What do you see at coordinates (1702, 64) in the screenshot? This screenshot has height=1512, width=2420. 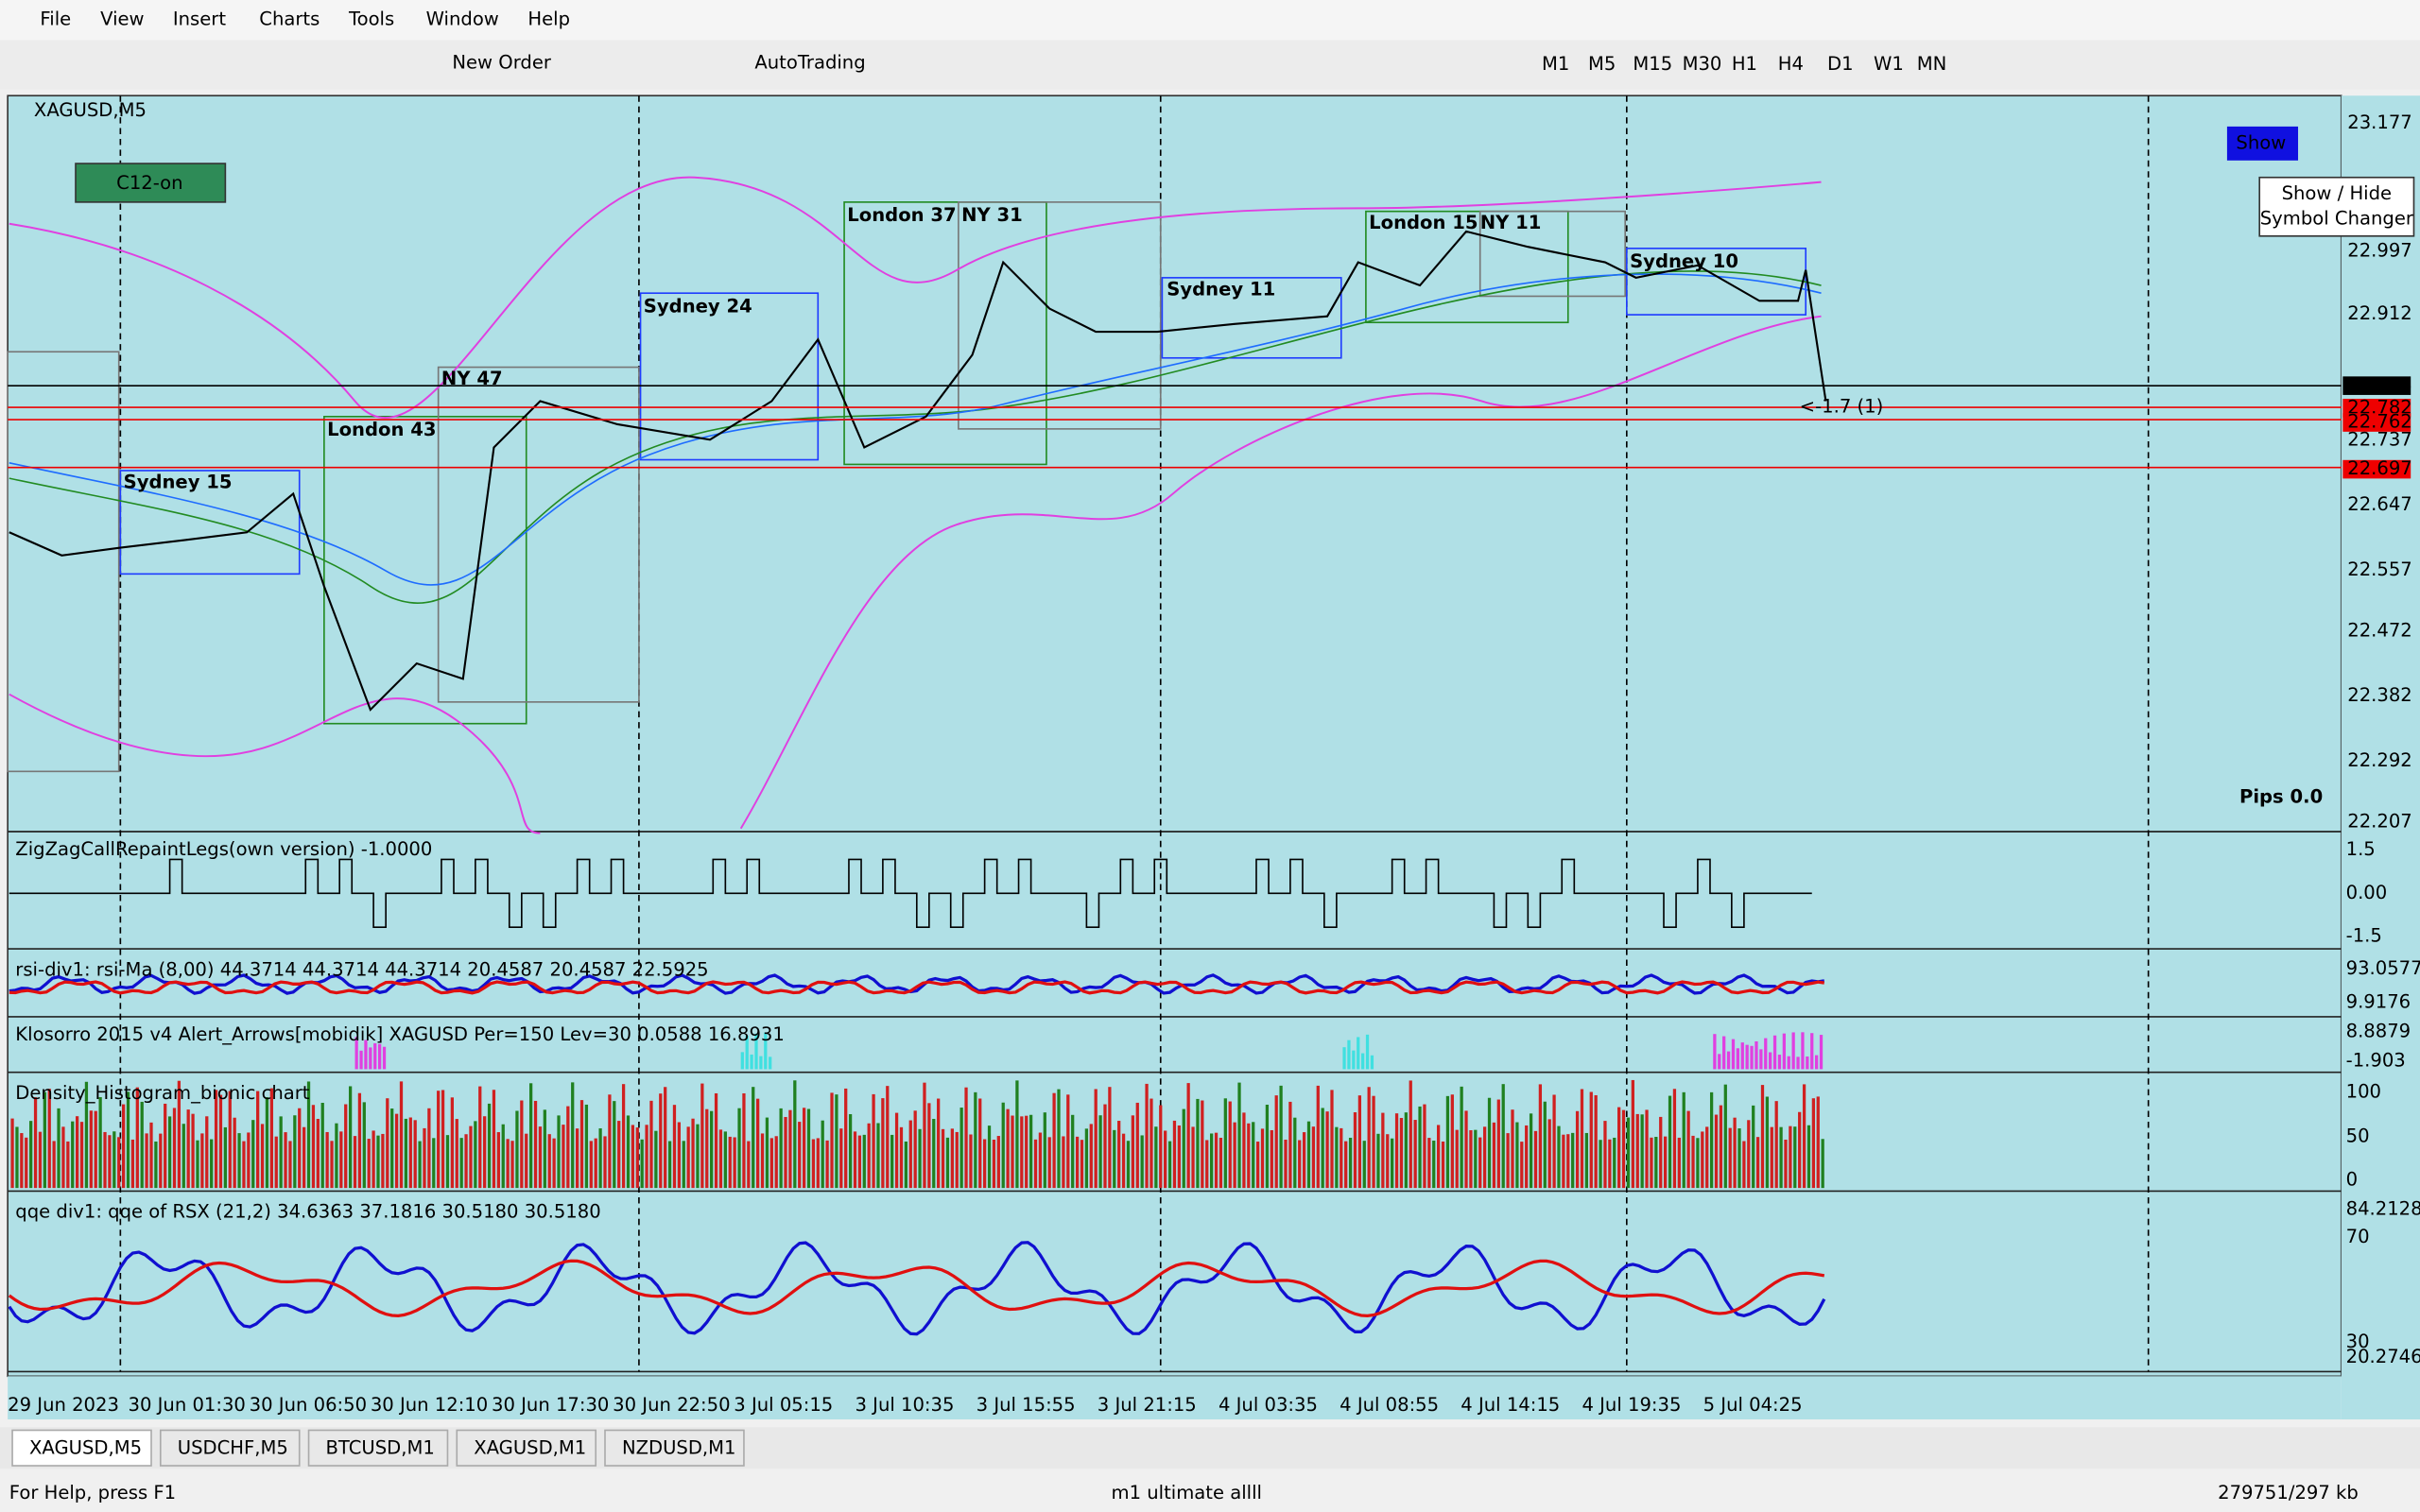 I see `timeframe-button: M30` at bounding box center [1702, 64].